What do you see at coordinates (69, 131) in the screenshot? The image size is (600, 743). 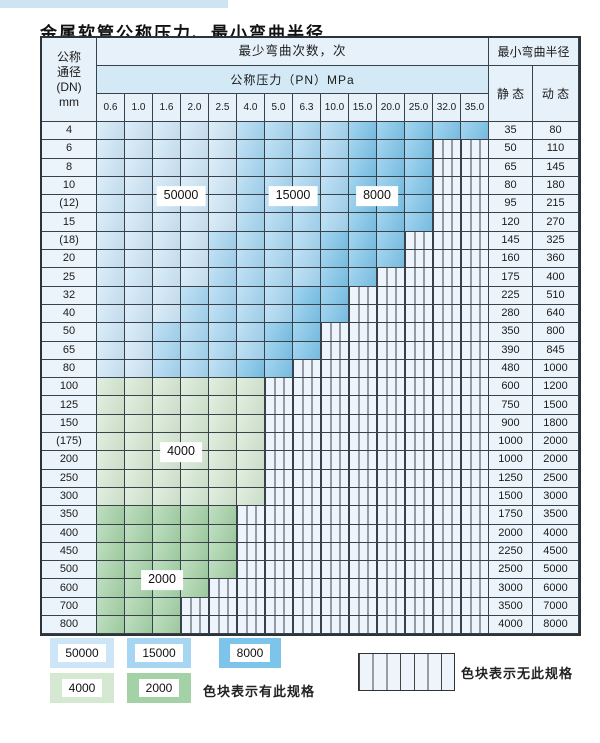 I see `dn-cell: 4` at bounding box center [69, 131].